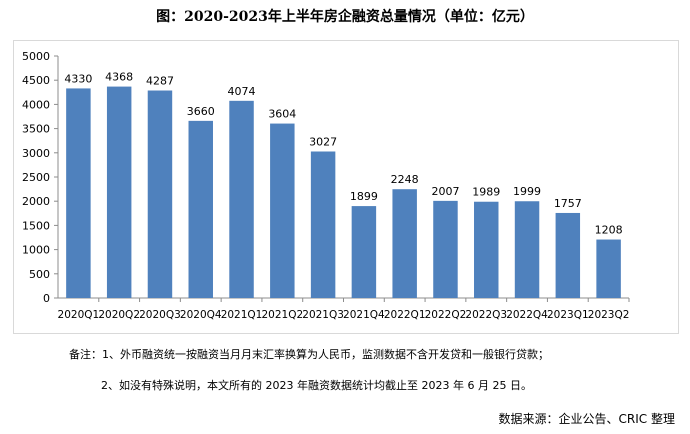 The image size is (690, 434). What do you see at coordinates (282, 114) in the screenshot?
I see `data-label: 3604` at bounding box center [282, 114].